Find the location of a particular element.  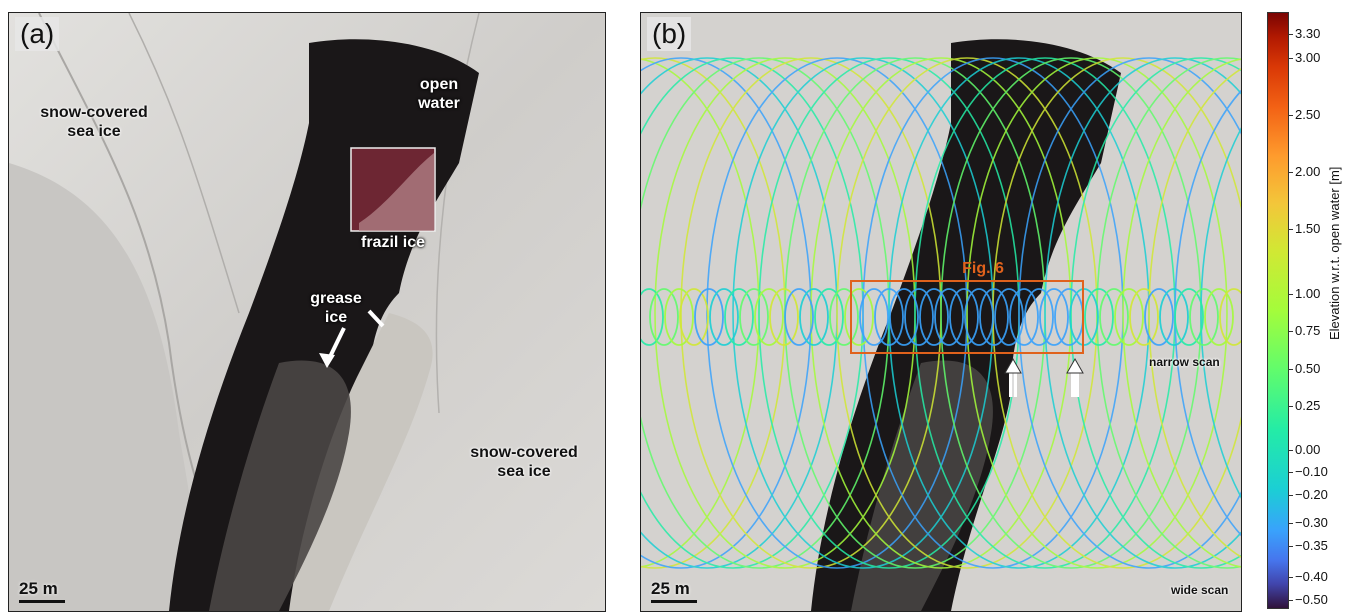

colorbar-tick-label: 0.25 is located at coordinates (1308, 406).